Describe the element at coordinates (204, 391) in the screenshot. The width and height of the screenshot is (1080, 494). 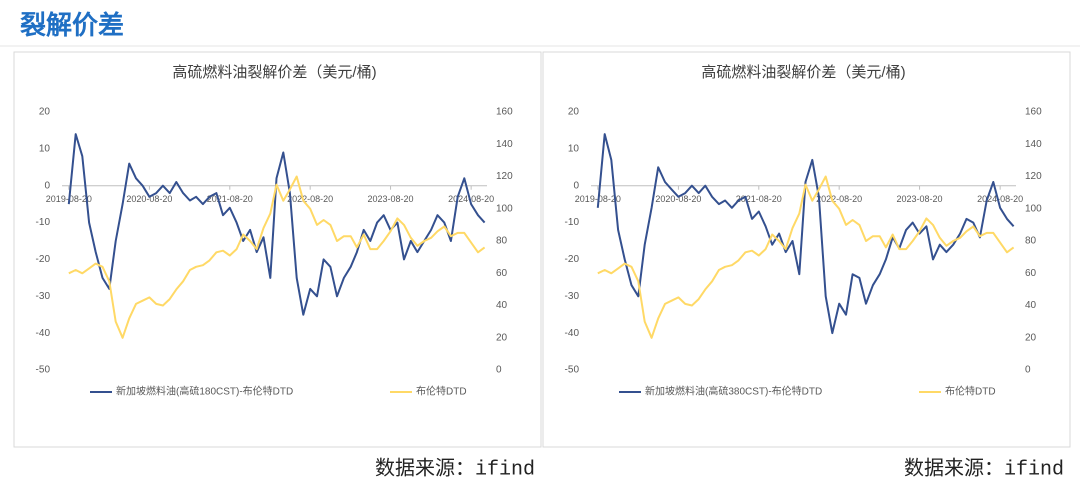
I see `legend-label: 新加坡燃料油(高硫180CST)-布伦特DTD` at that location.